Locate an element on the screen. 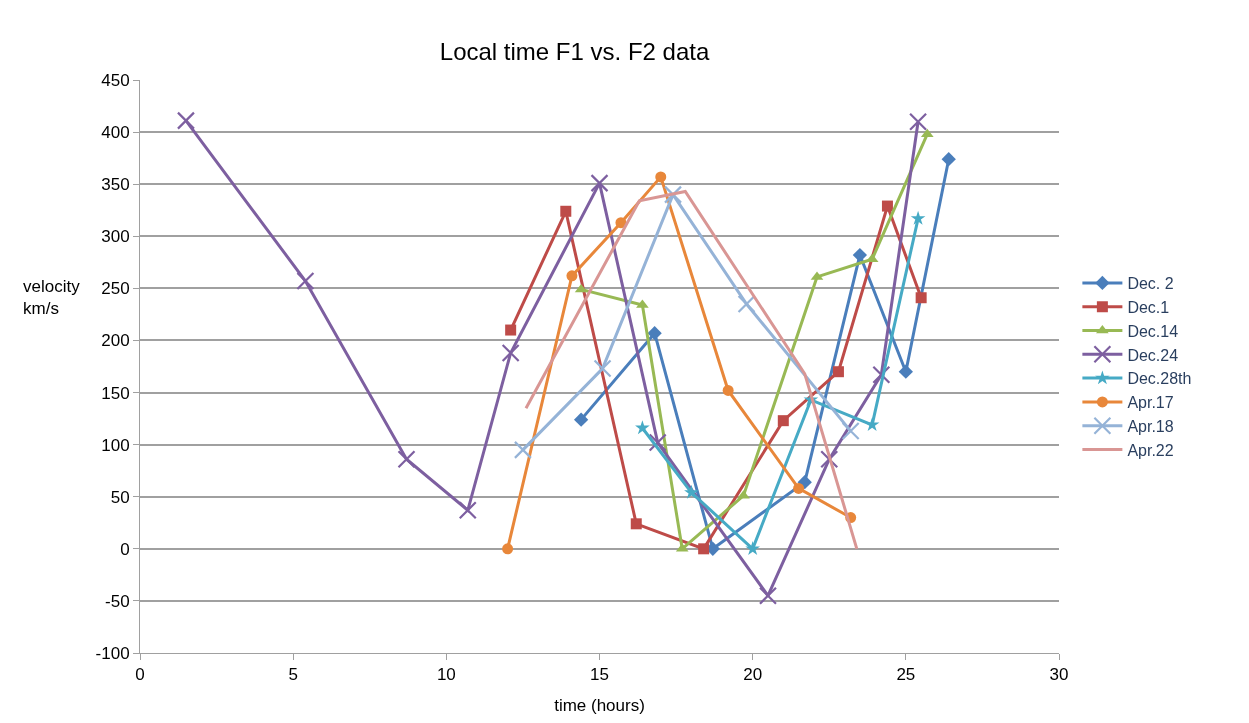 This screenshot has height=723, width=1249. y-tick-label: 250 is located at coordinates (115, 289).